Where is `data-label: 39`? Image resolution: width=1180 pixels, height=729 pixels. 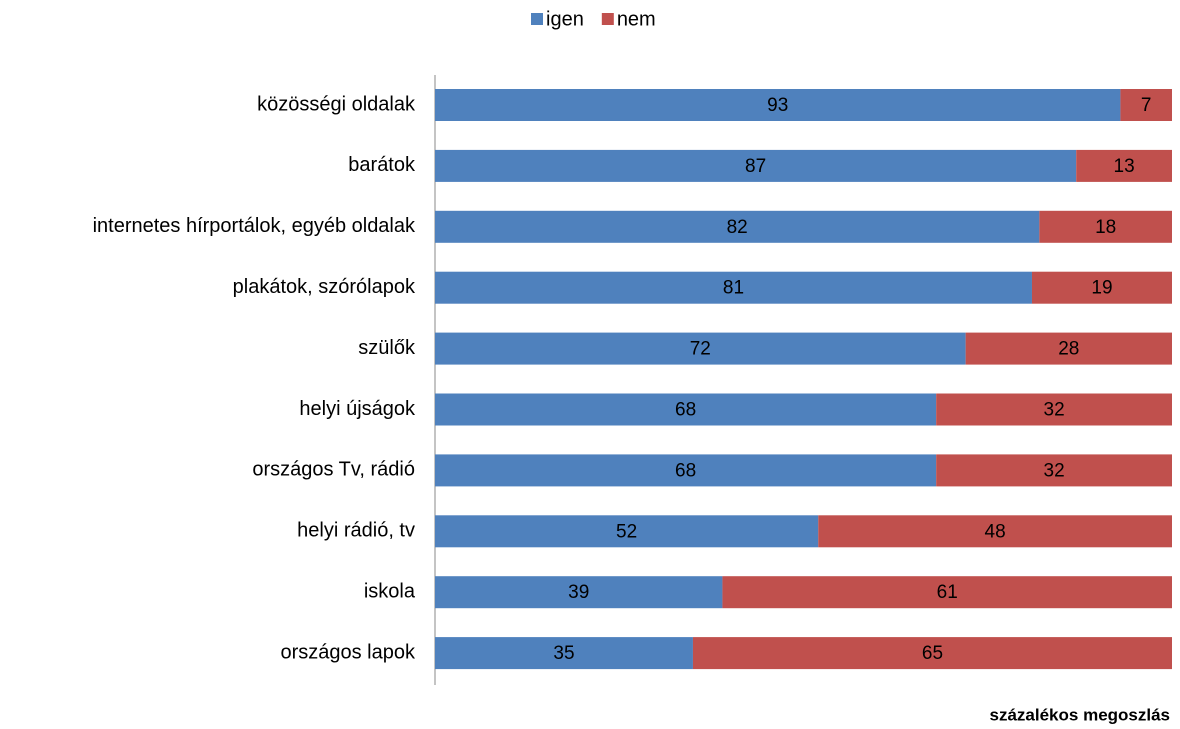
data-label: 39 is located at coordinates (578, 592).